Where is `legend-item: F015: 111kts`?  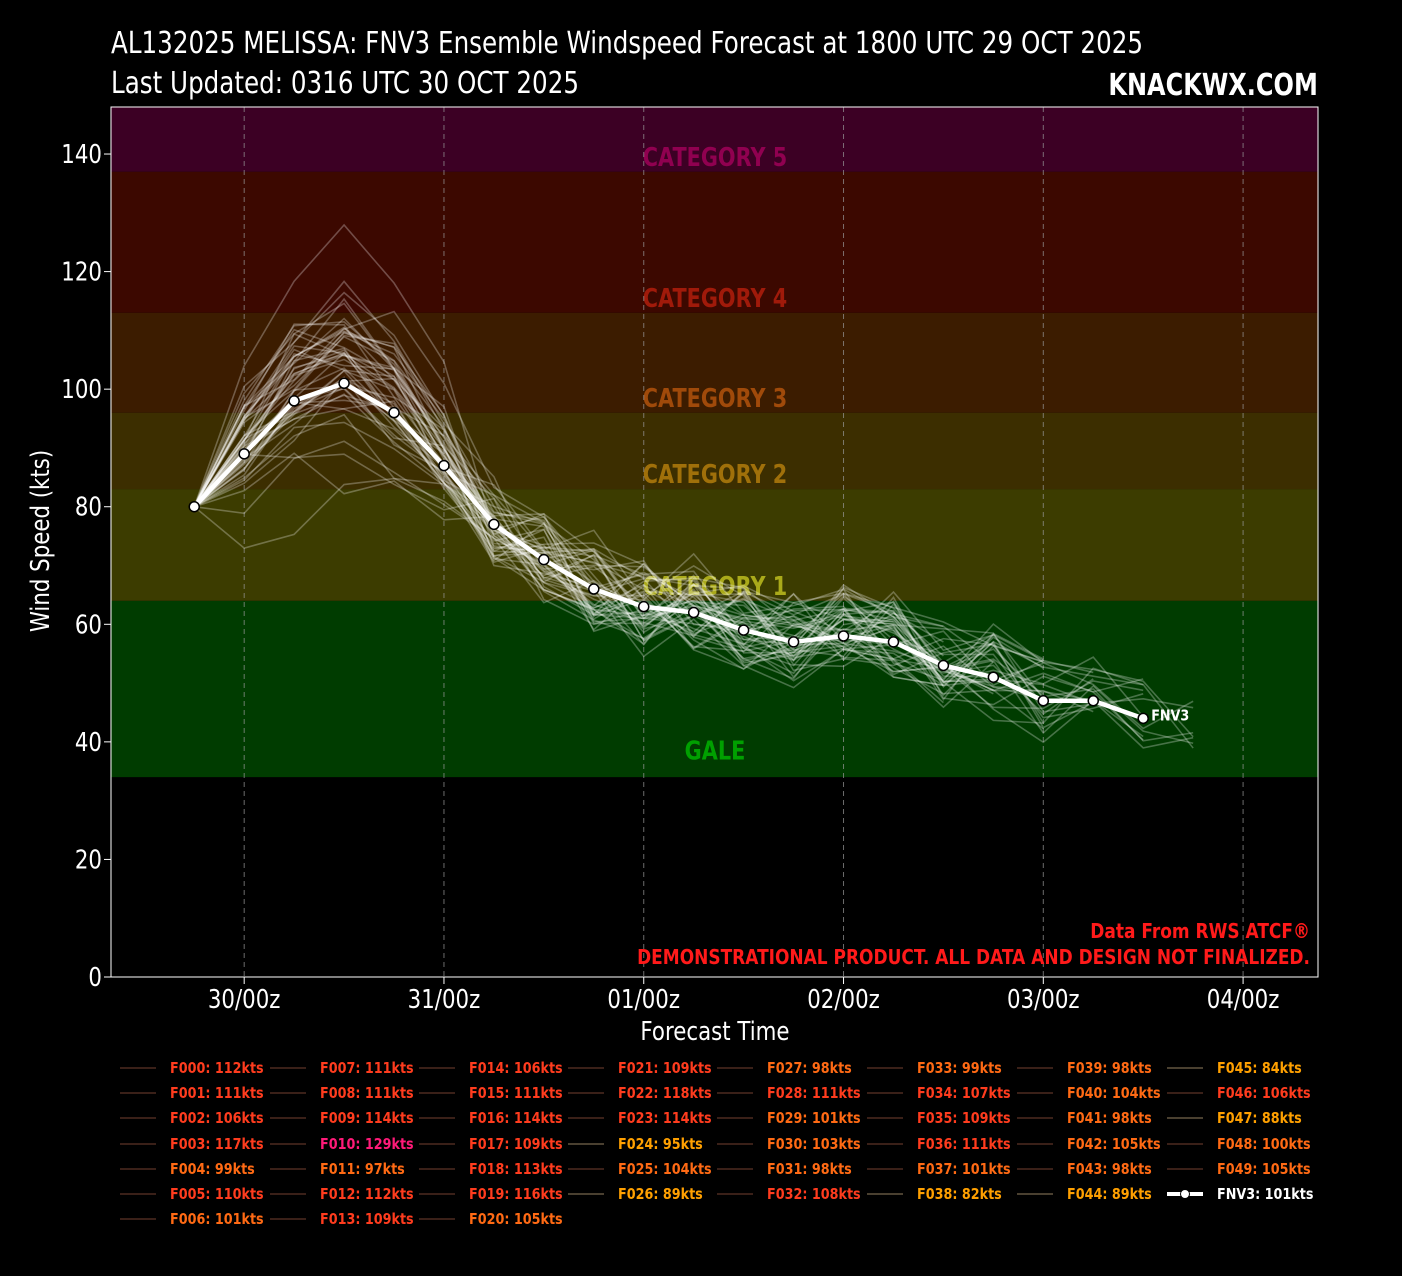
legend-item: F015: 111kts is located at coordinates (499, 1093).